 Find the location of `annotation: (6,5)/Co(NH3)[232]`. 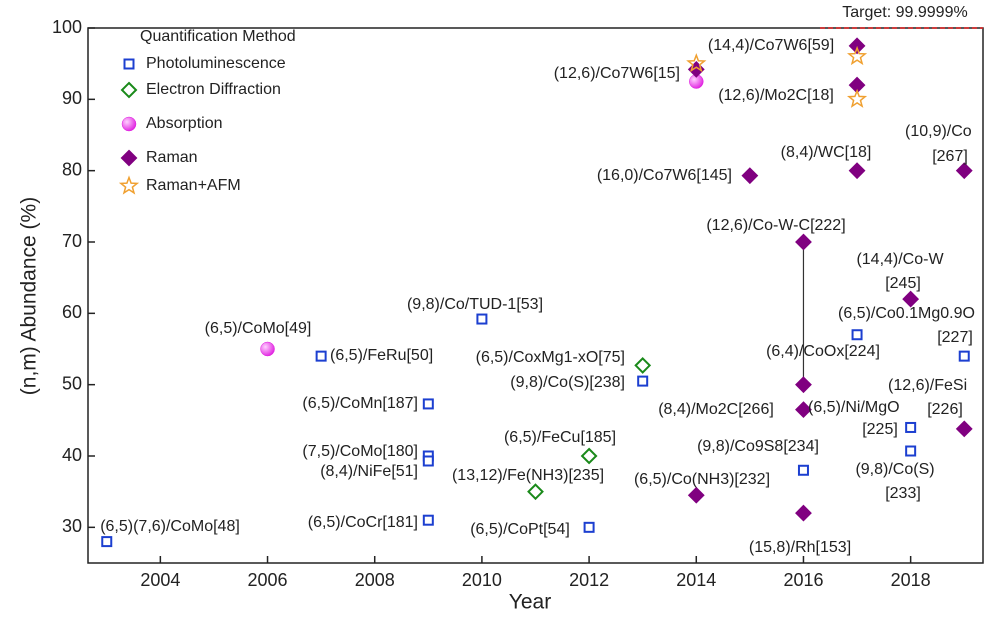

annotation: (6,5)/Co(NH3)[232] is located at coordinates (702, 479).